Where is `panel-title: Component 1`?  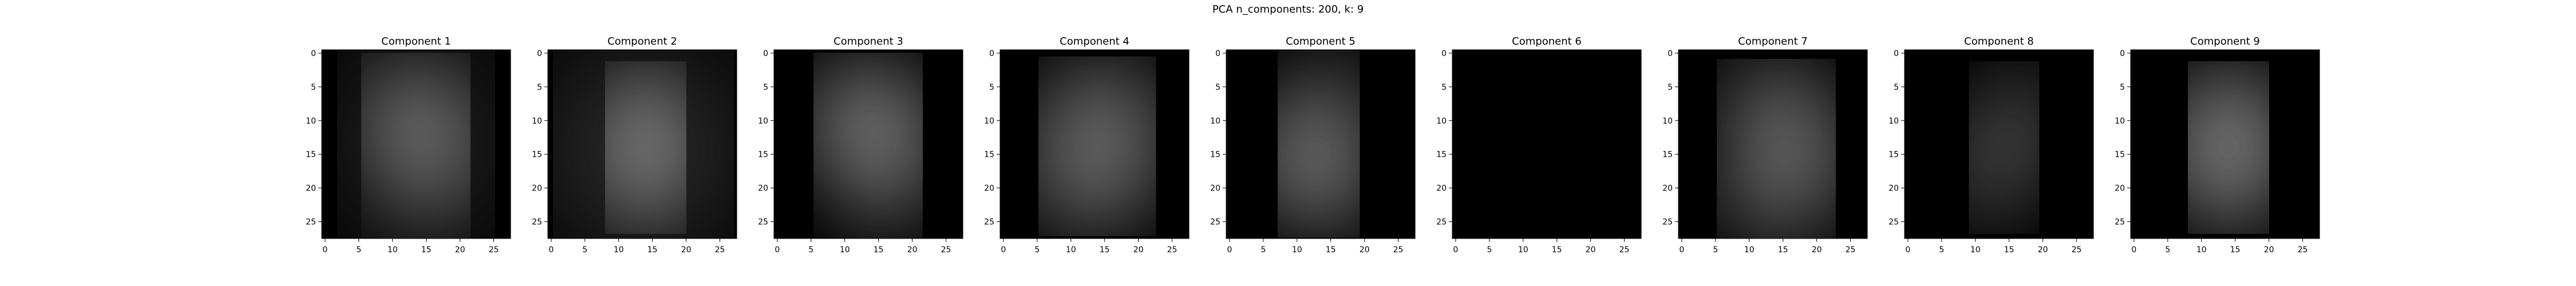 panel-title: Component 1 is located at coordinates (416, 41).